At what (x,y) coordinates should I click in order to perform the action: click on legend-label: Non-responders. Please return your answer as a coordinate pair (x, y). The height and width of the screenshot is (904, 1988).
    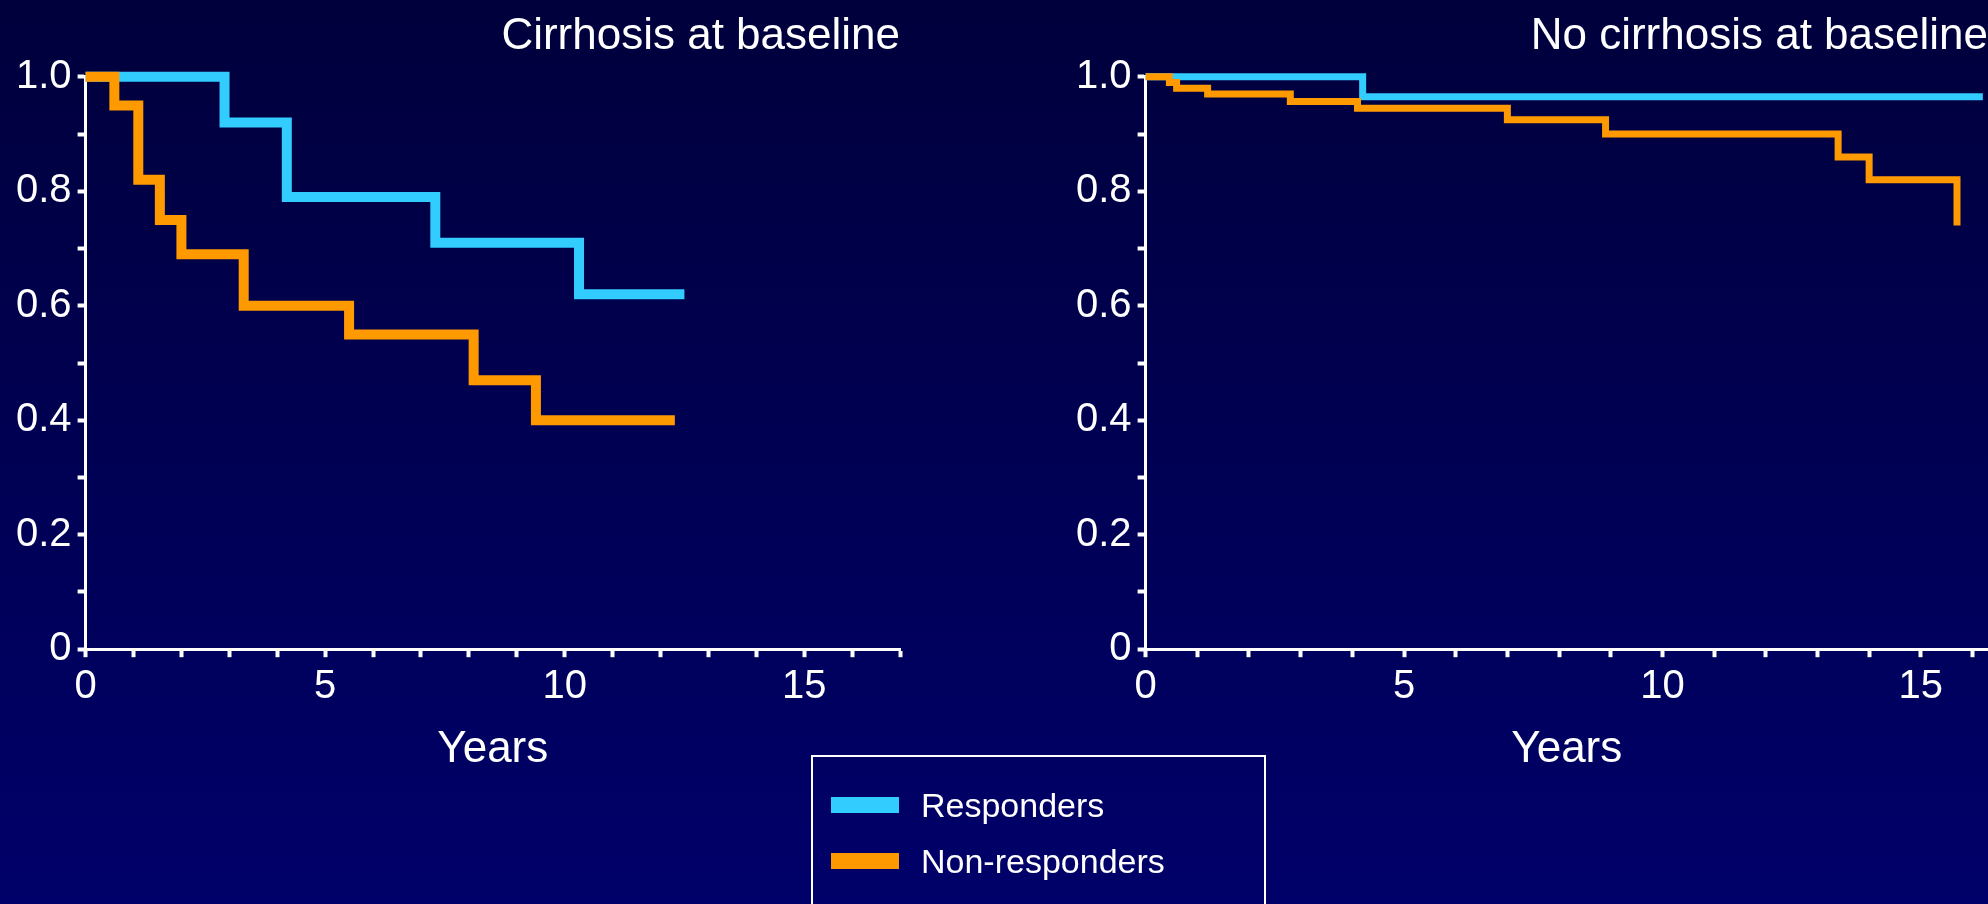
    Looking at the image, I should click on (1043, 861).